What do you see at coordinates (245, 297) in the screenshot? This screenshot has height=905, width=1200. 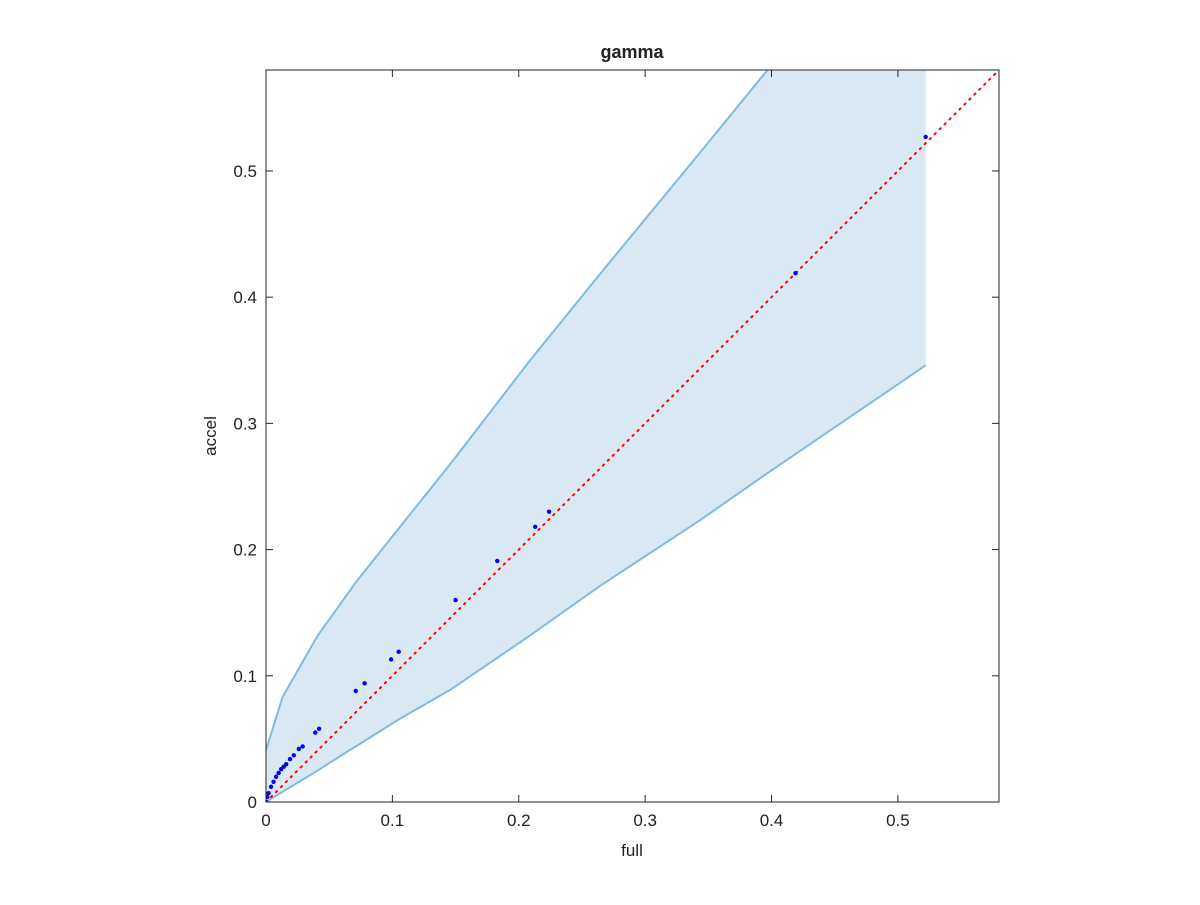 I see `y-tick-label: 0.4` at bounding box center [245, 297].